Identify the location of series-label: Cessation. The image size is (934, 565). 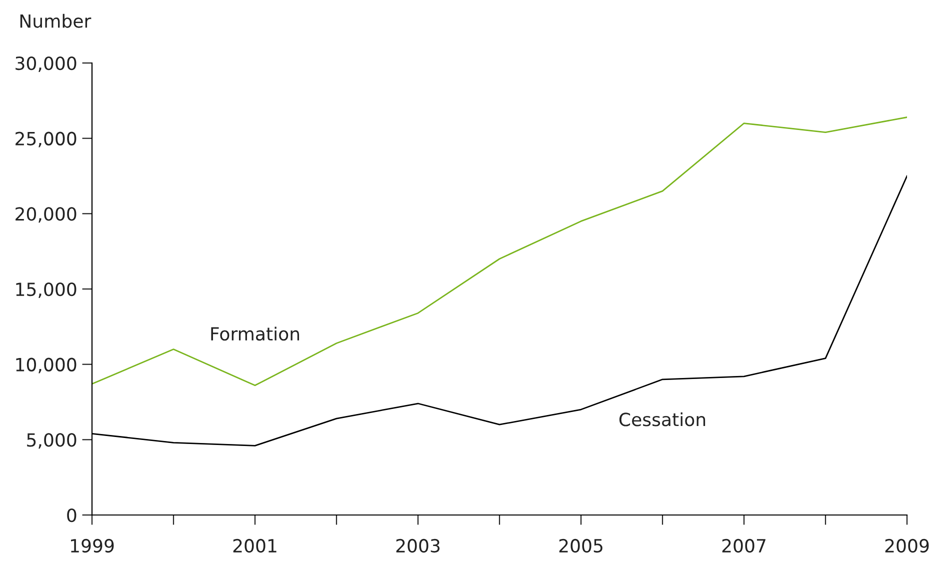
(662, 419).